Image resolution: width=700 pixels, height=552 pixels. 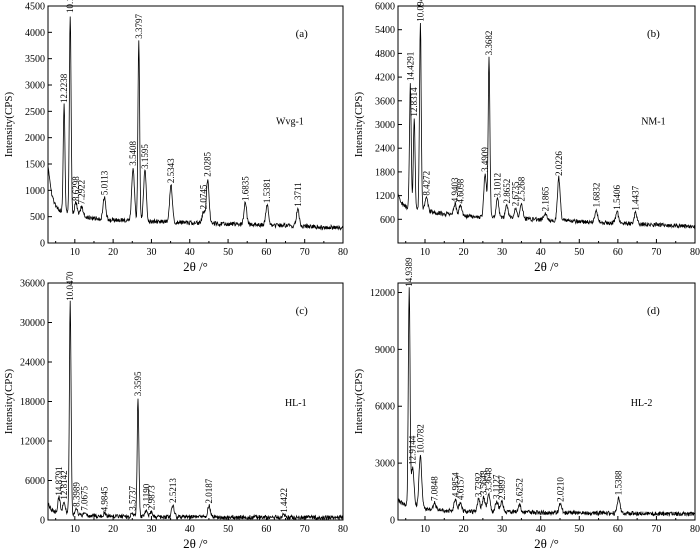 I want to click on y-tick-label: 18000, so click(x=32, y=402).